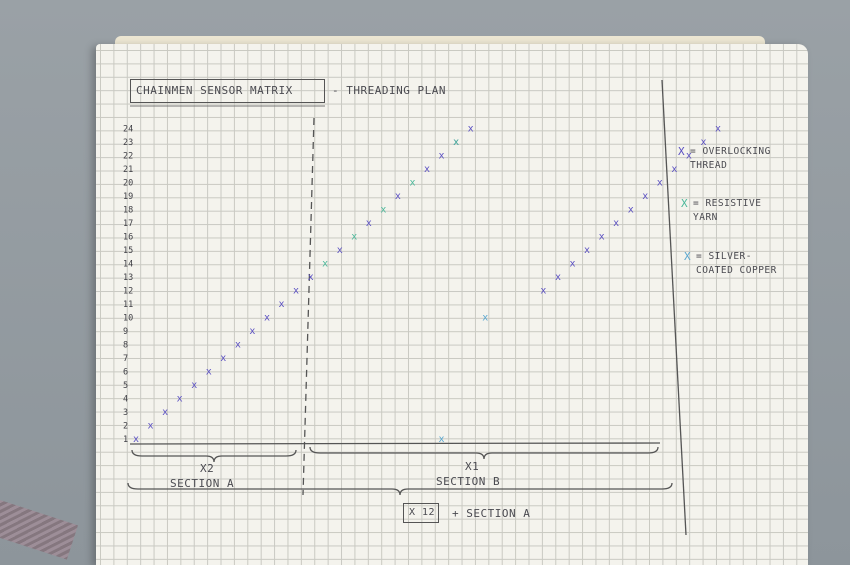 This screenshot has width=850, height=565. I want to click on baseline, so click(395, 443).